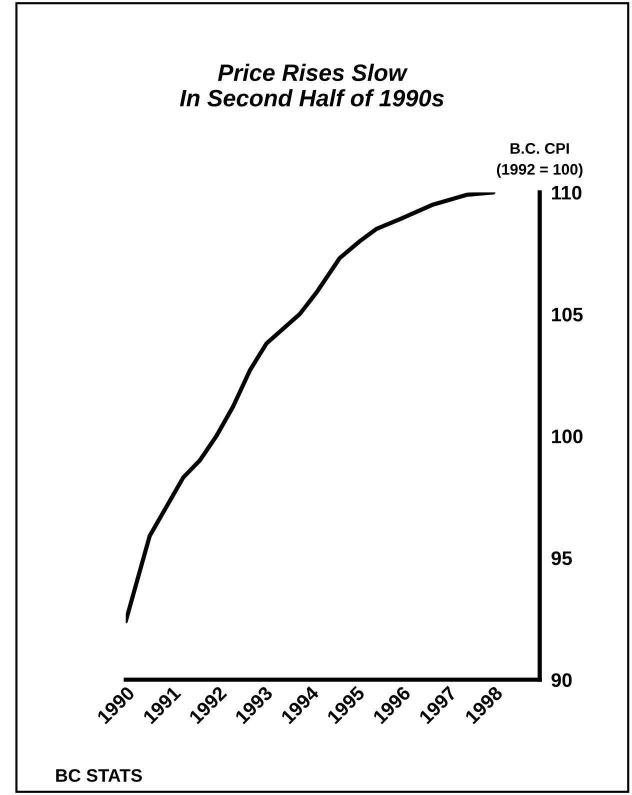 The width and height of the screenshot is (632, 795). What do you see at coordinates (539, 160) in the screenshot?
I see `y-axis-title: B.C. CPI (1992 = 100)` at bounding box center [539, 160].